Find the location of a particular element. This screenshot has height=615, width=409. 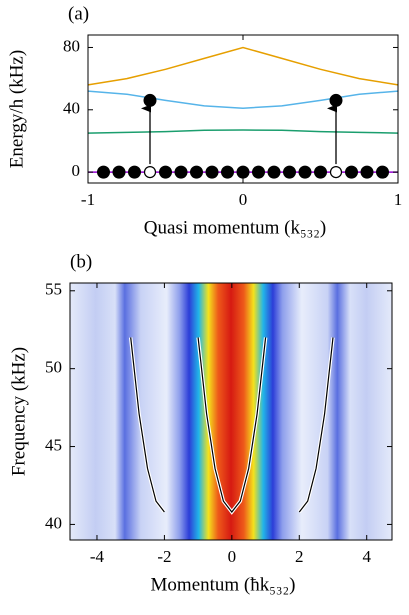

y-tick-label: 80 is located at coordinates (71, 45).